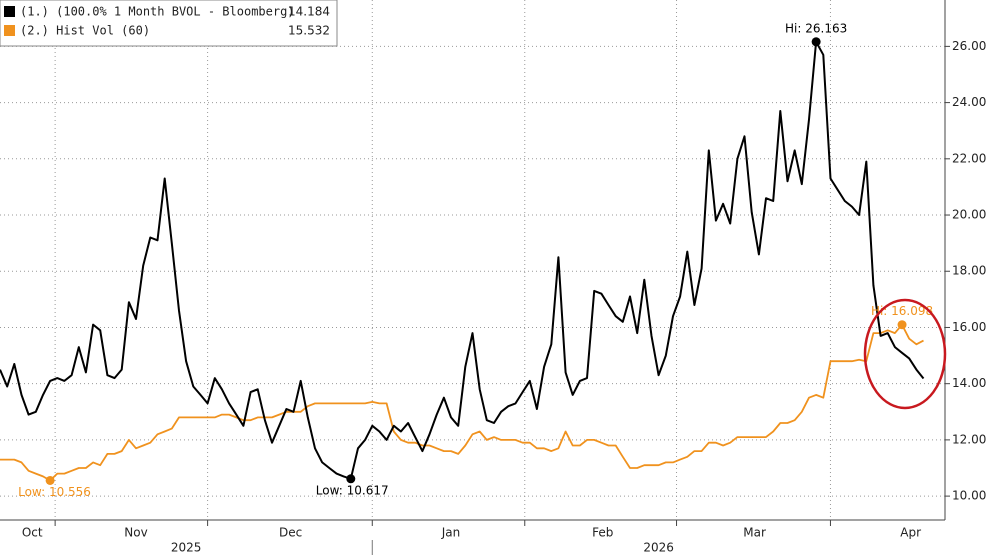 This screenshot has width=1005, height=555. What do you see at coordinates (309, 12) in the screenshot?
I see `legend-value: 14.184` at bounding box center [309, 12].